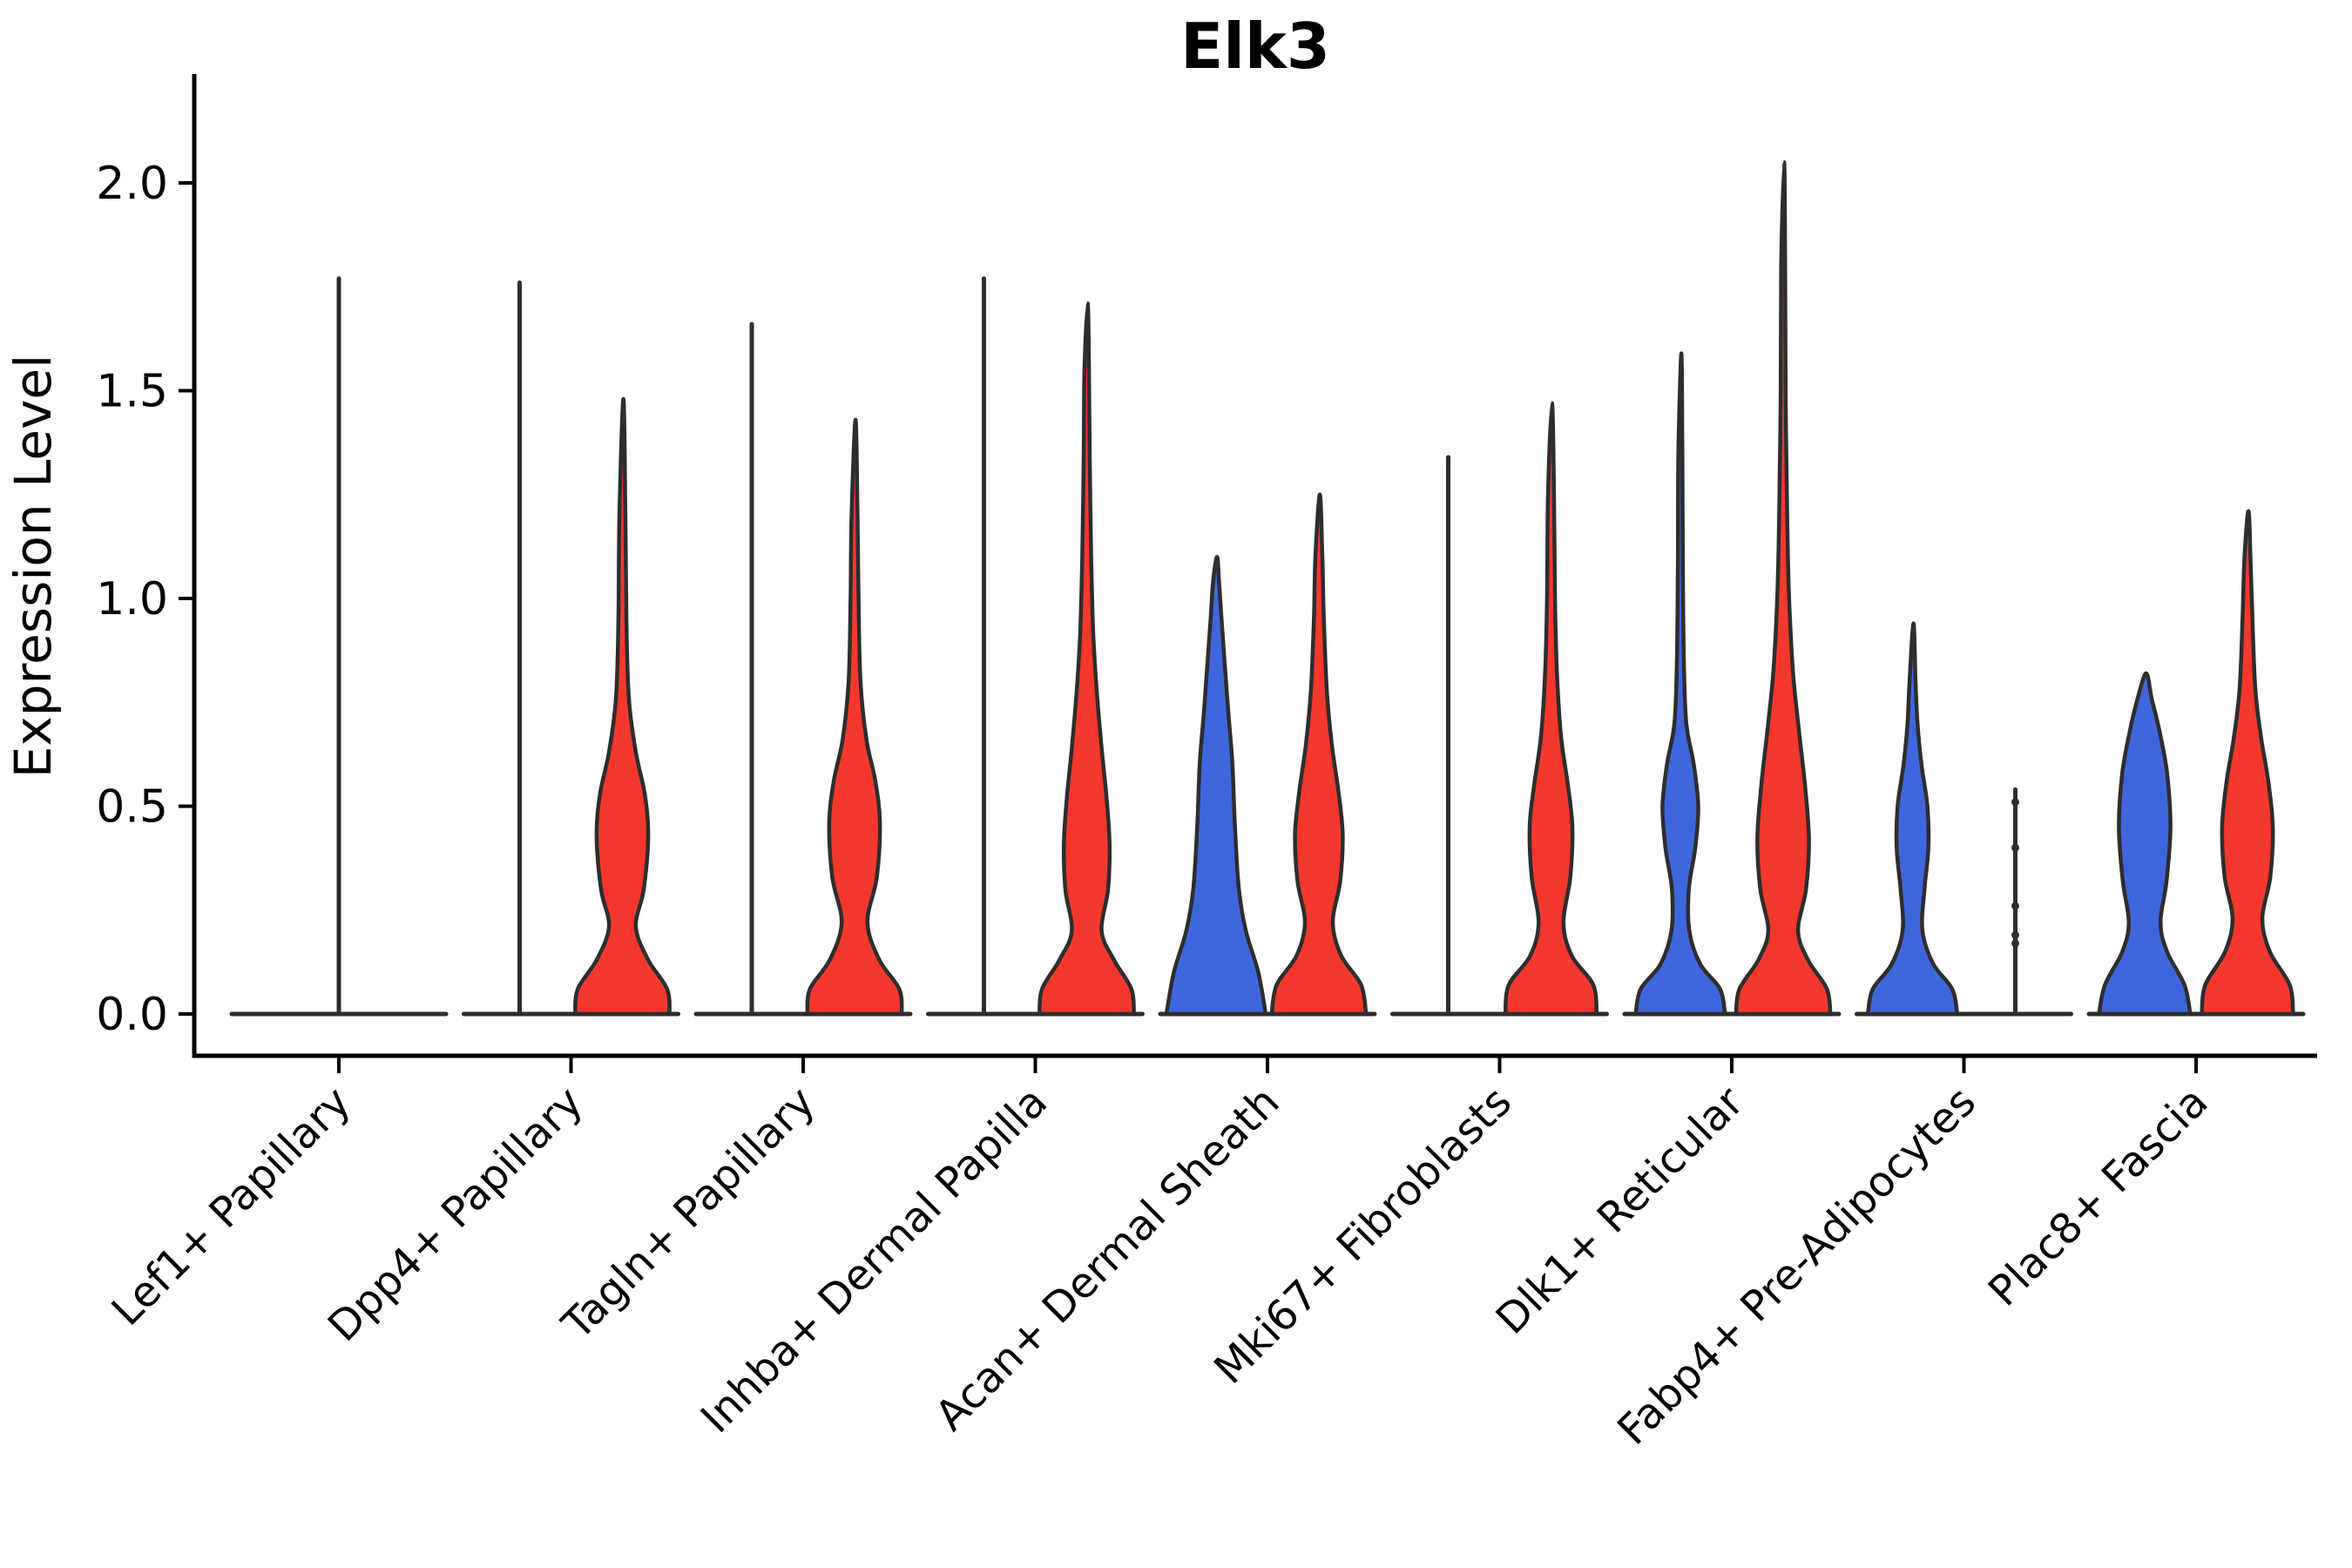 The height and width of the screenshot is (1568, 2352). I want to click on y-axis-label: Expression Level, so click(33, 566).